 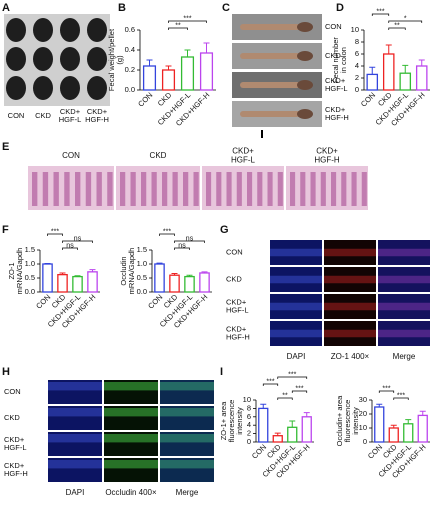 I want to click on column-label: DAPI, so click(x=75, y=492).